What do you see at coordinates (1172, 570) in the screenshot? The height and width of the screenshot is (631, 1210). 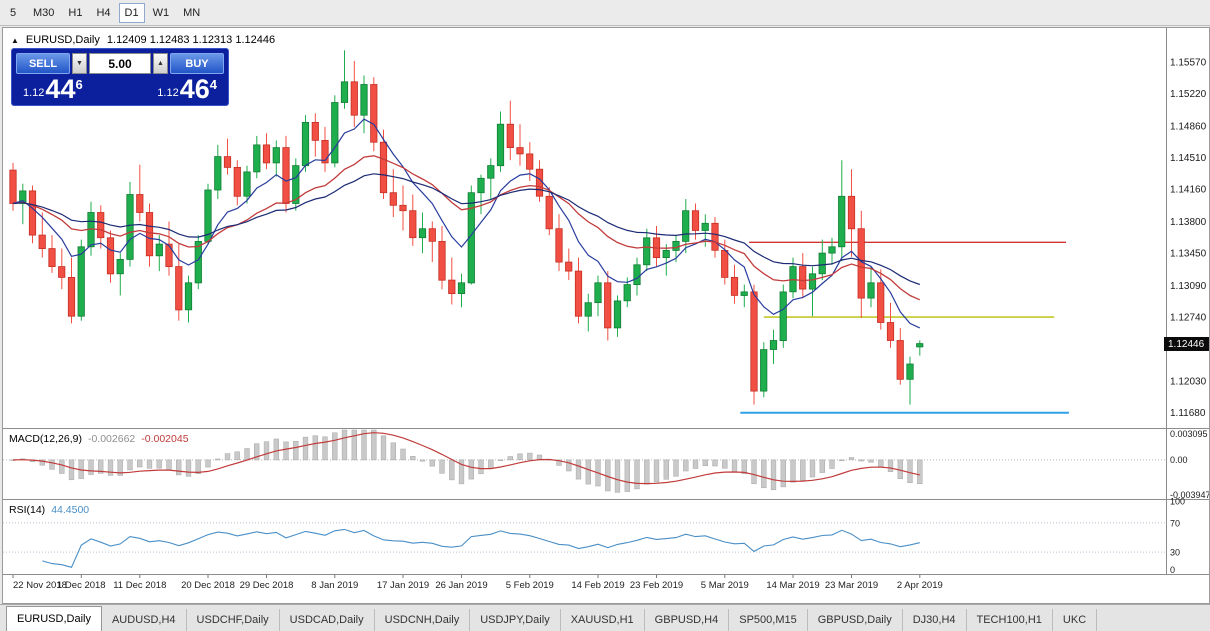 I see `svg-text: 0` at bounding box center [1172, 570].